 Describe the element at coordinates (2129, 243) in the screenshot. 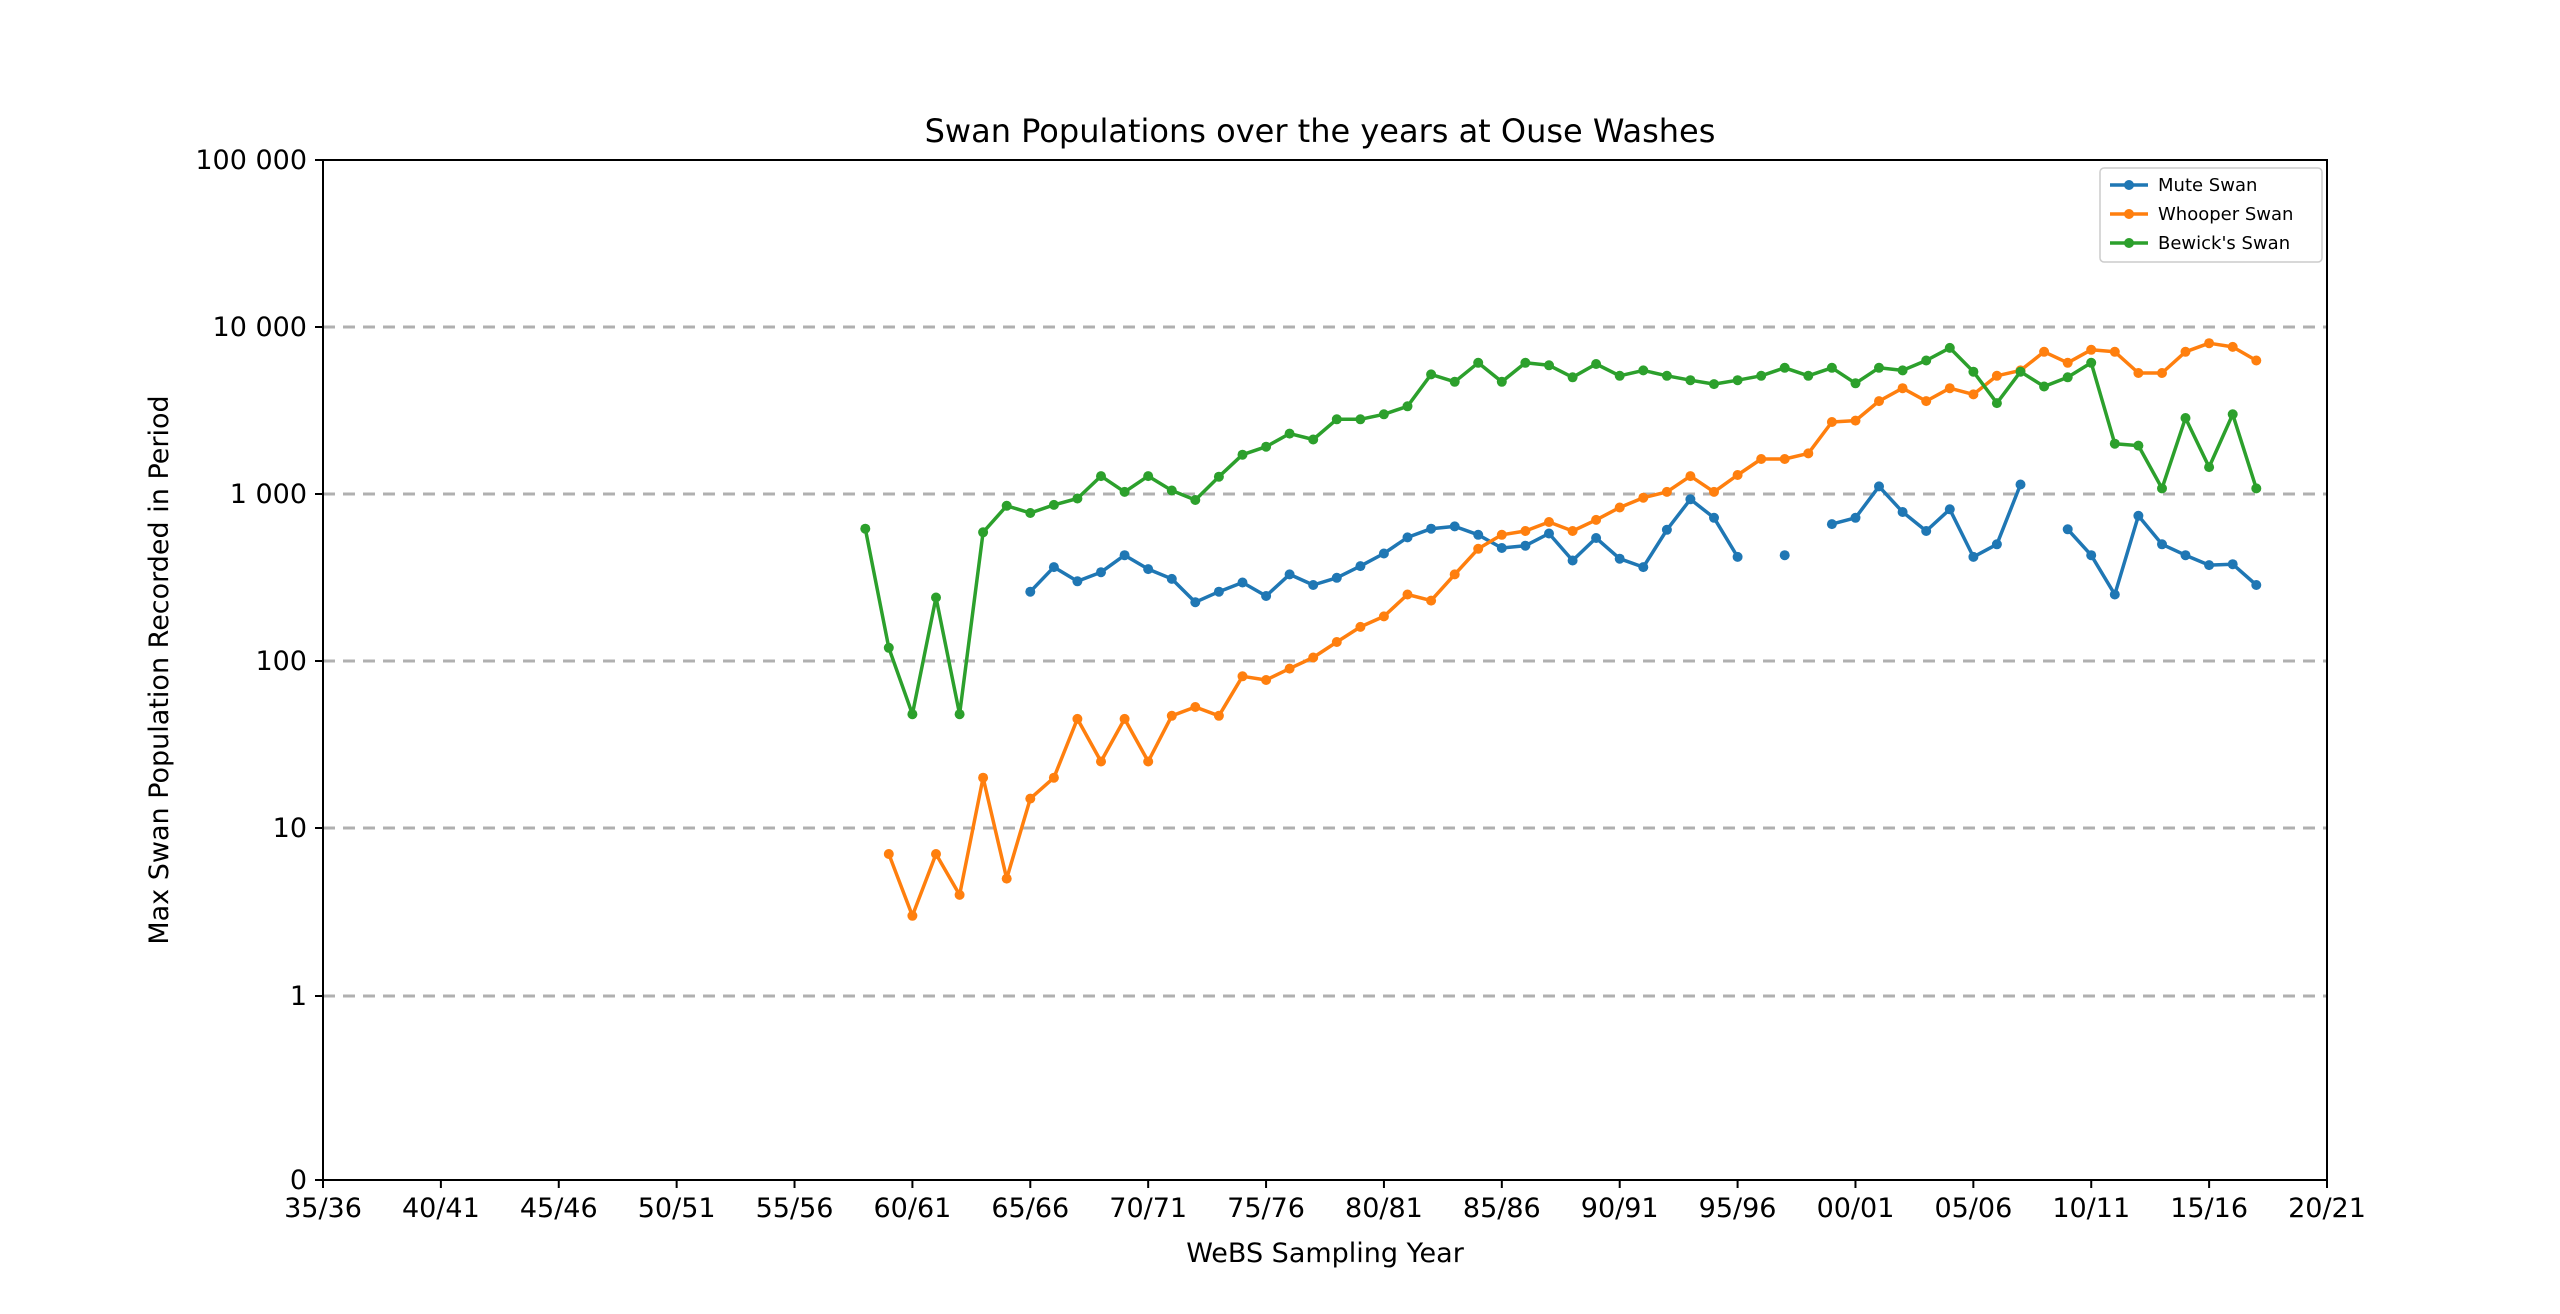

I see `legend-marker` at that location.